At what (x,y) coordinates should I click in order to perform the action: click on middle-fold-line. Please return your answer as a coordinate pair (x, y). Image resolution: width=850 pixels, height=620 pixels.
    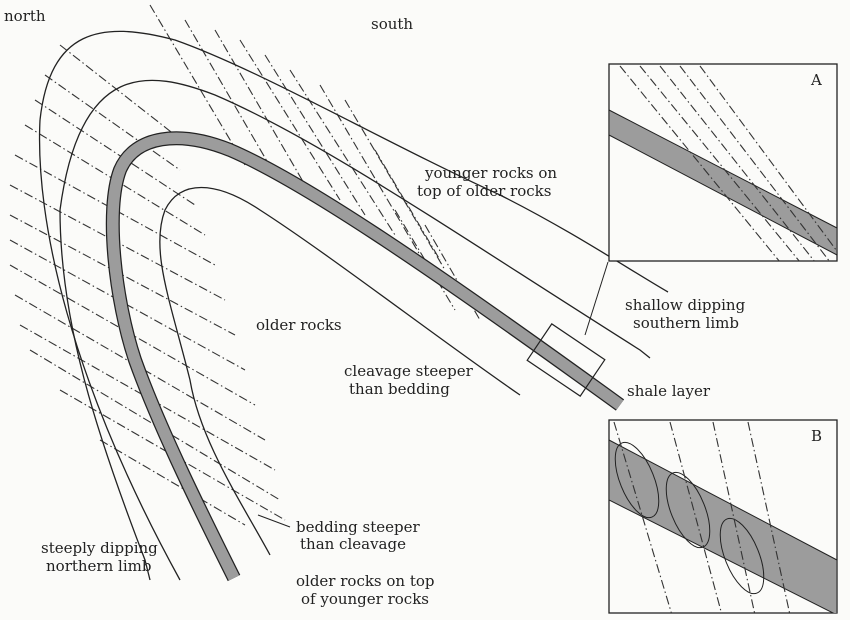
    Looking at the image, I should click on (105, 395).